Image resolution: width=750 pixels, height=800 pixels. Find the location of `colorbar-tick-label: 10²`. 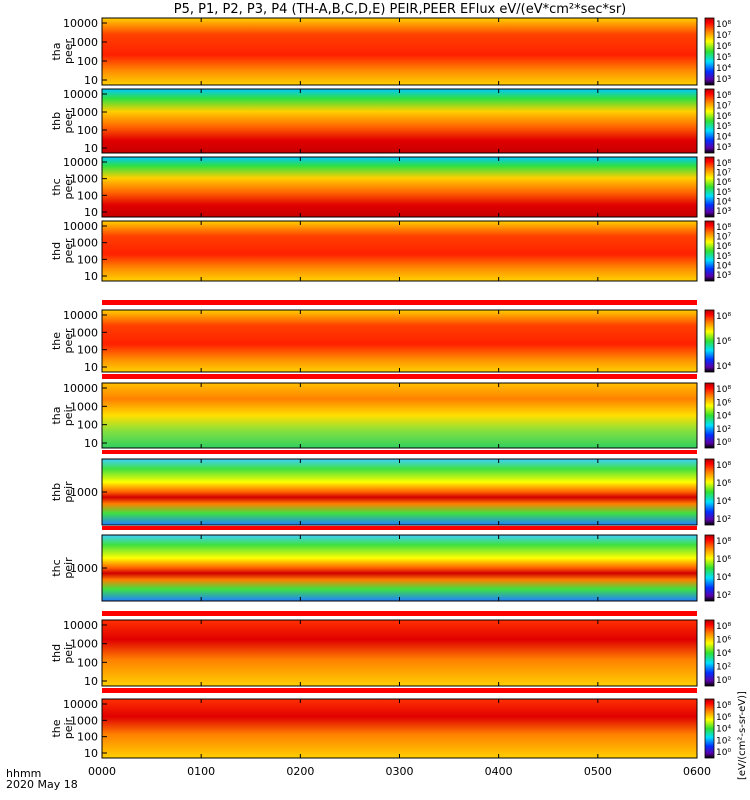

colorbar-tick-label: 10² is located at coordinates (723, 596).